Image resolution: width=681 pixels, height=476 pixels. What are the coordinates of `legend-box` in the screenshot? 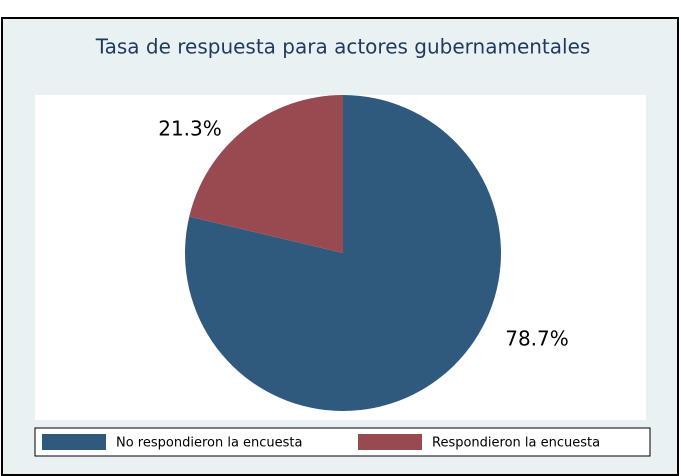 It's located at (342, 442).